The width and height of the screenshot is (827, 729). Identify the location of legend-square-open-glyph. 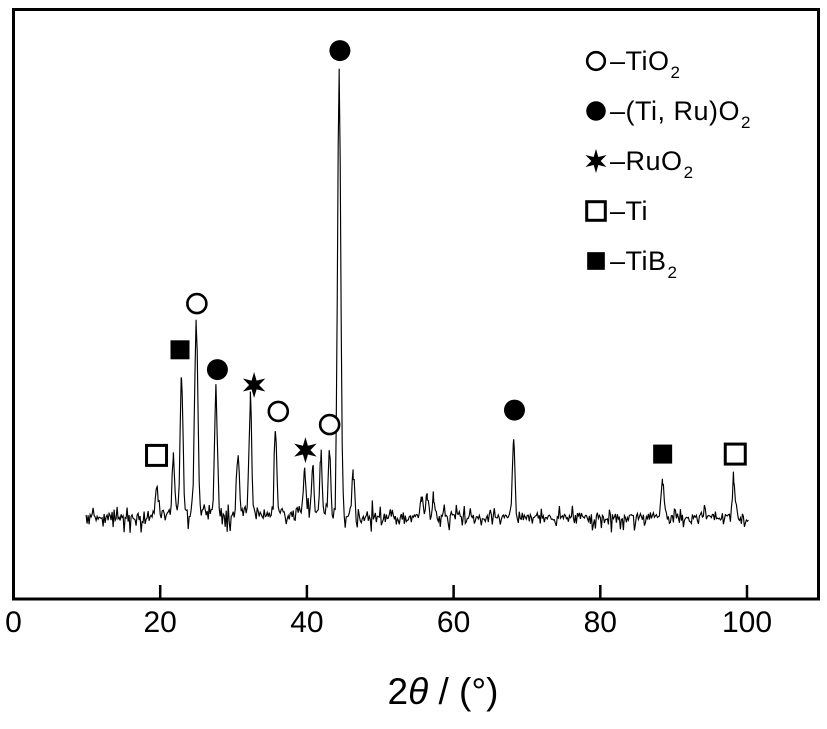
(596, 211).